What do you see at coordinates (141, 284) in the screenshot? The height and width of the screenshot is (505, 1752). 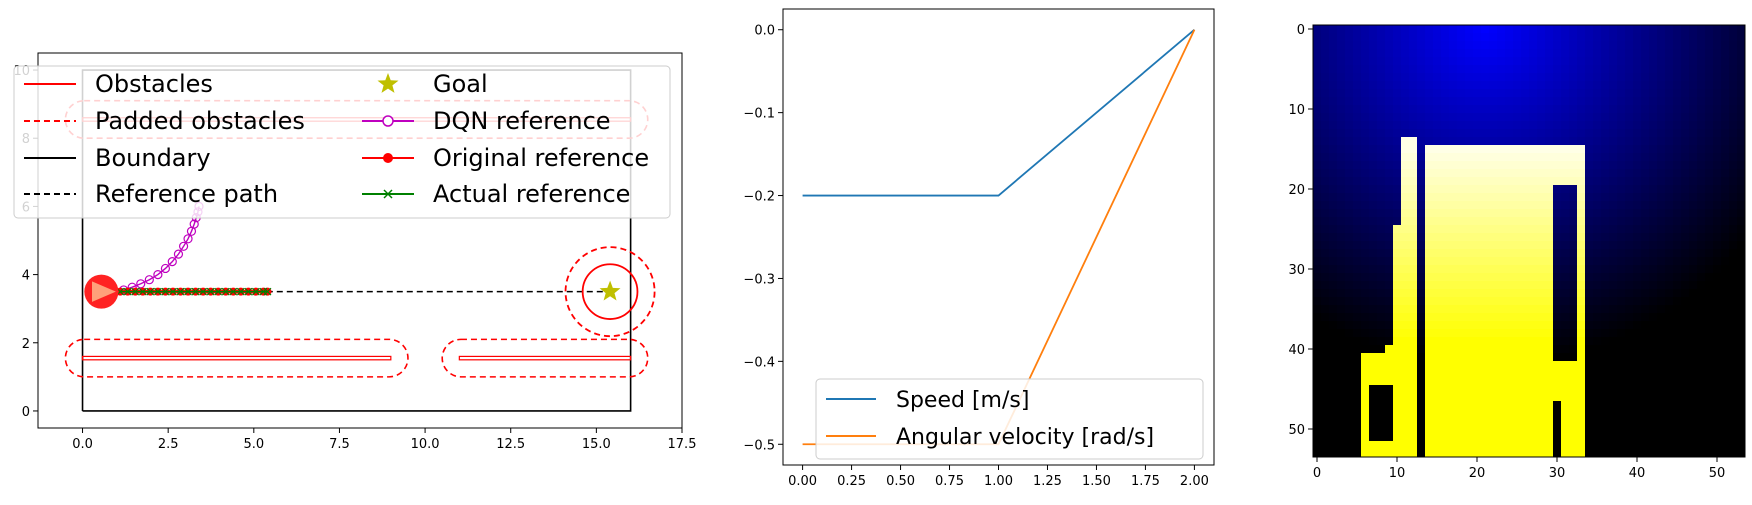 I see `dqn-reference-point` at bounding box center [141, 284].